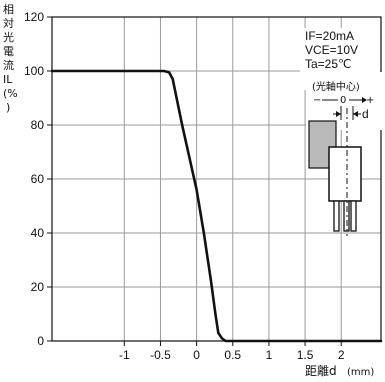 Image resolution: width=385 pixels, height=382 pixels. I want to click on x-tick-label: -0.5, so click(160, 355).